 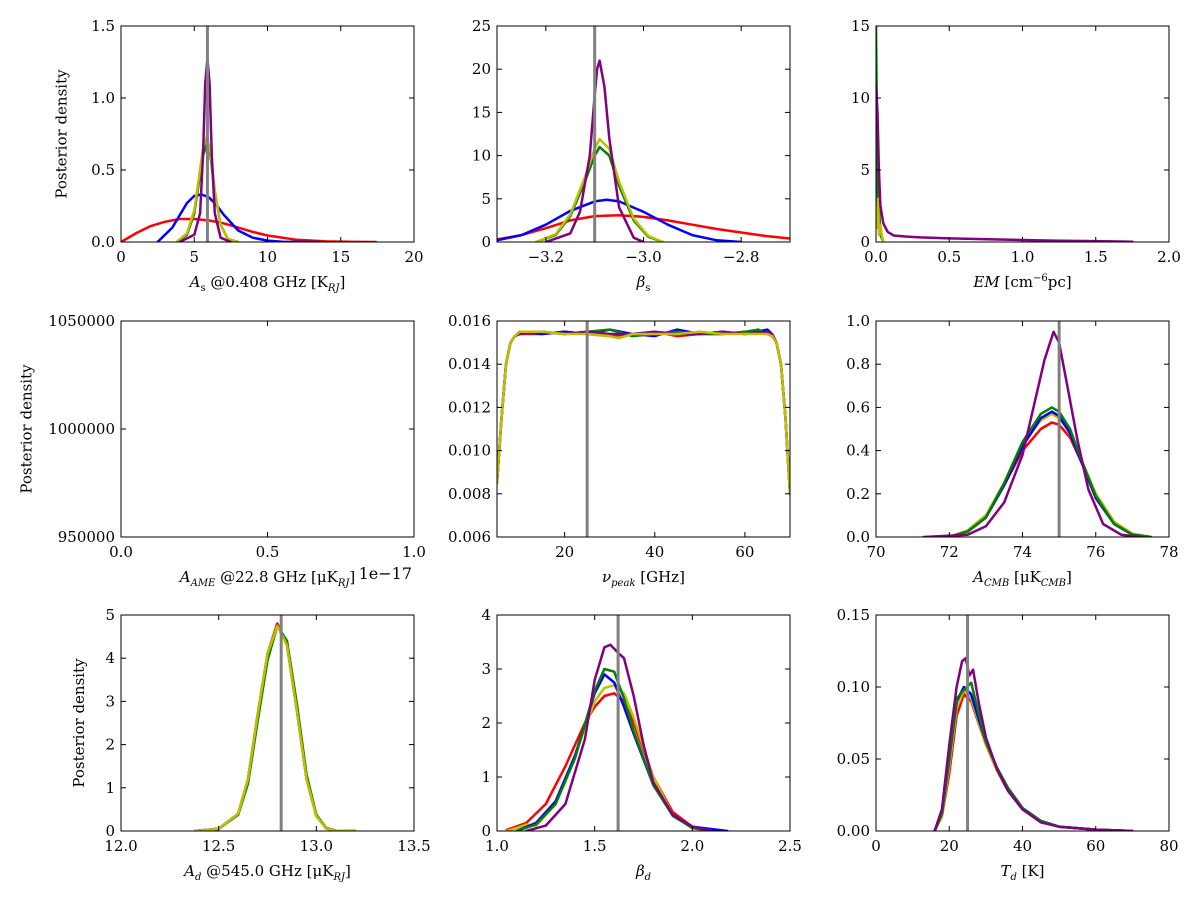 I want to click on y-tick-label: 0.4, so click(x=858, y=451).